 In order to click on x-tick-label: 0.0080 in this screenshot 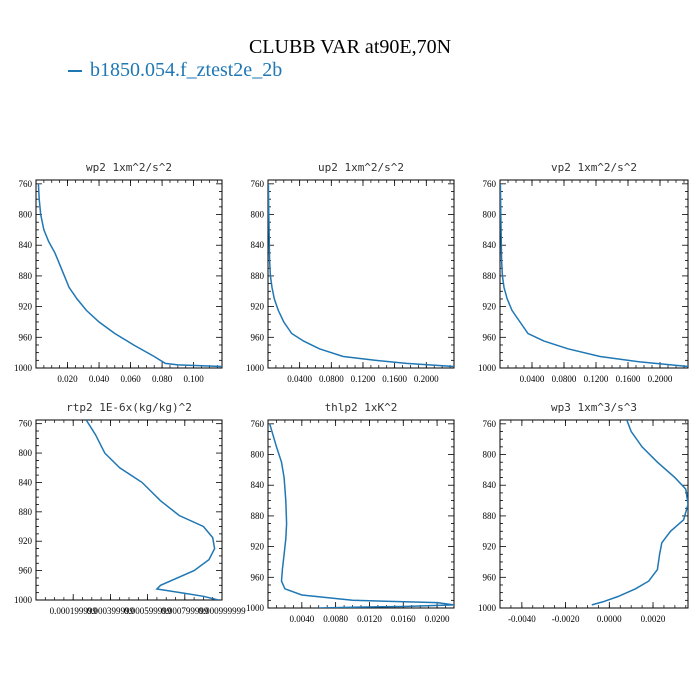, I will do `click(335, 619)`.